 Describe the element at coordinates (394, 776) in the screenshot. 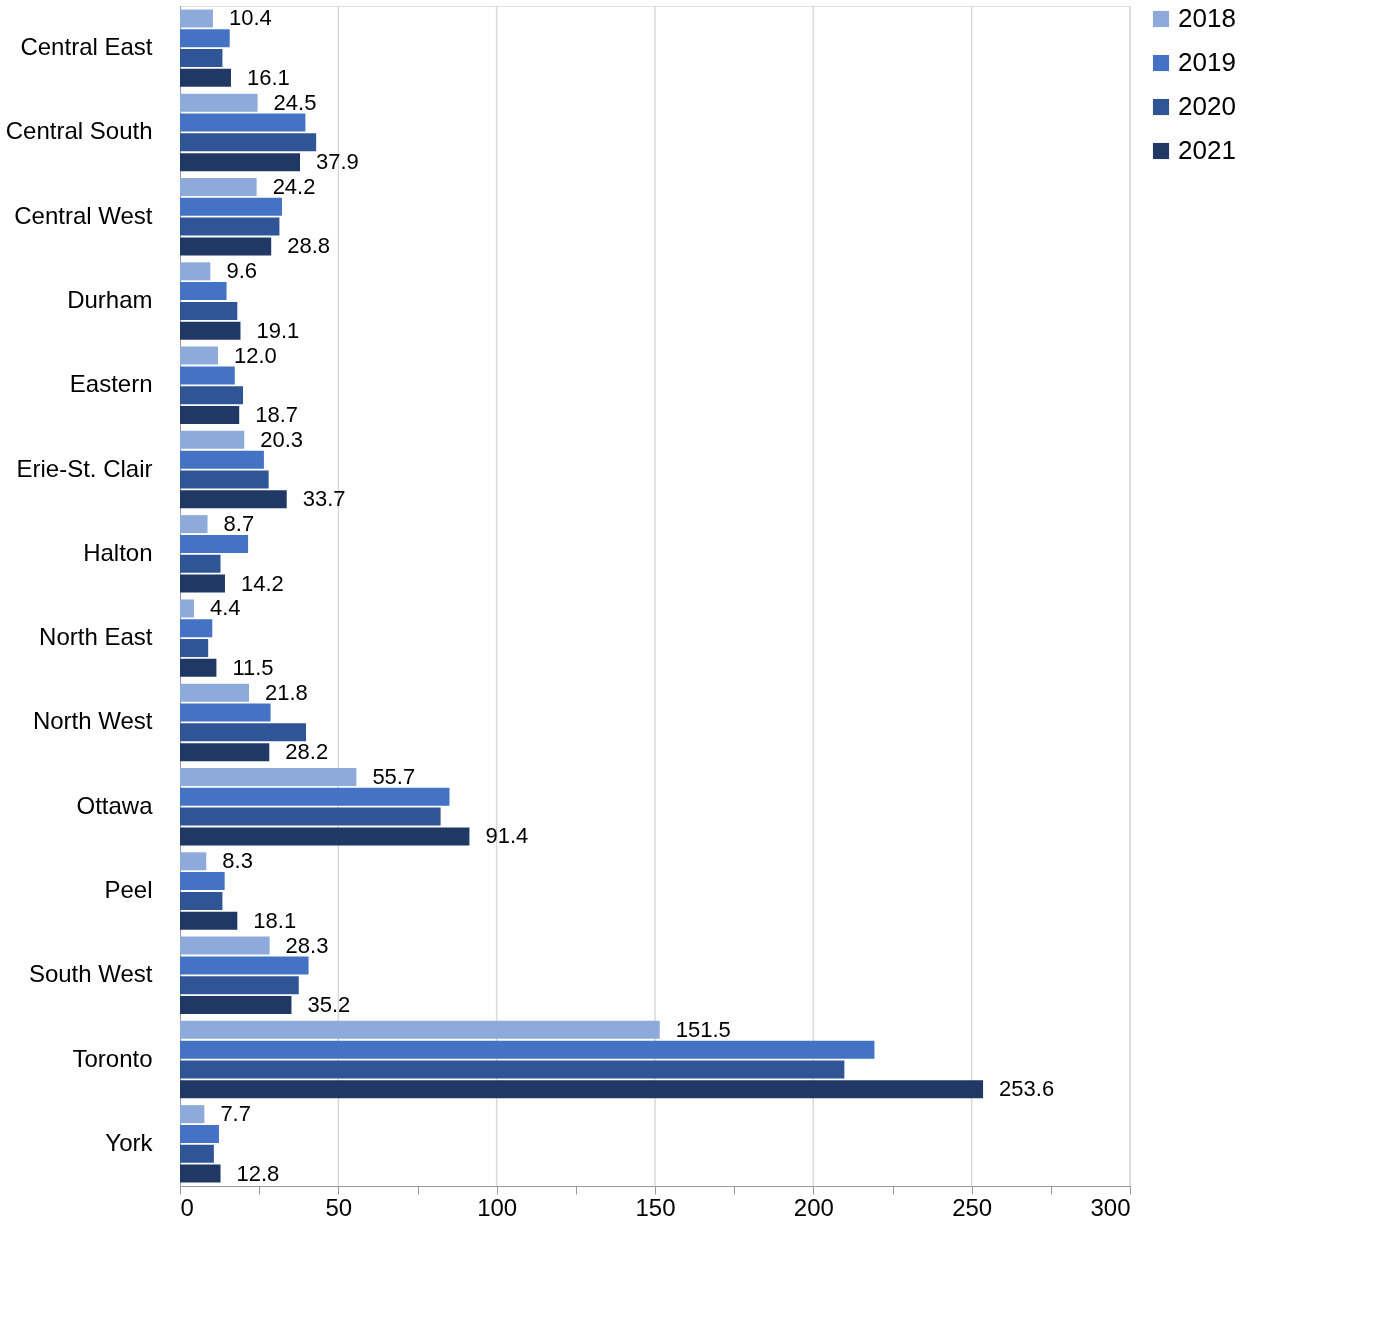

I see `data-label: 55.7` at that location.